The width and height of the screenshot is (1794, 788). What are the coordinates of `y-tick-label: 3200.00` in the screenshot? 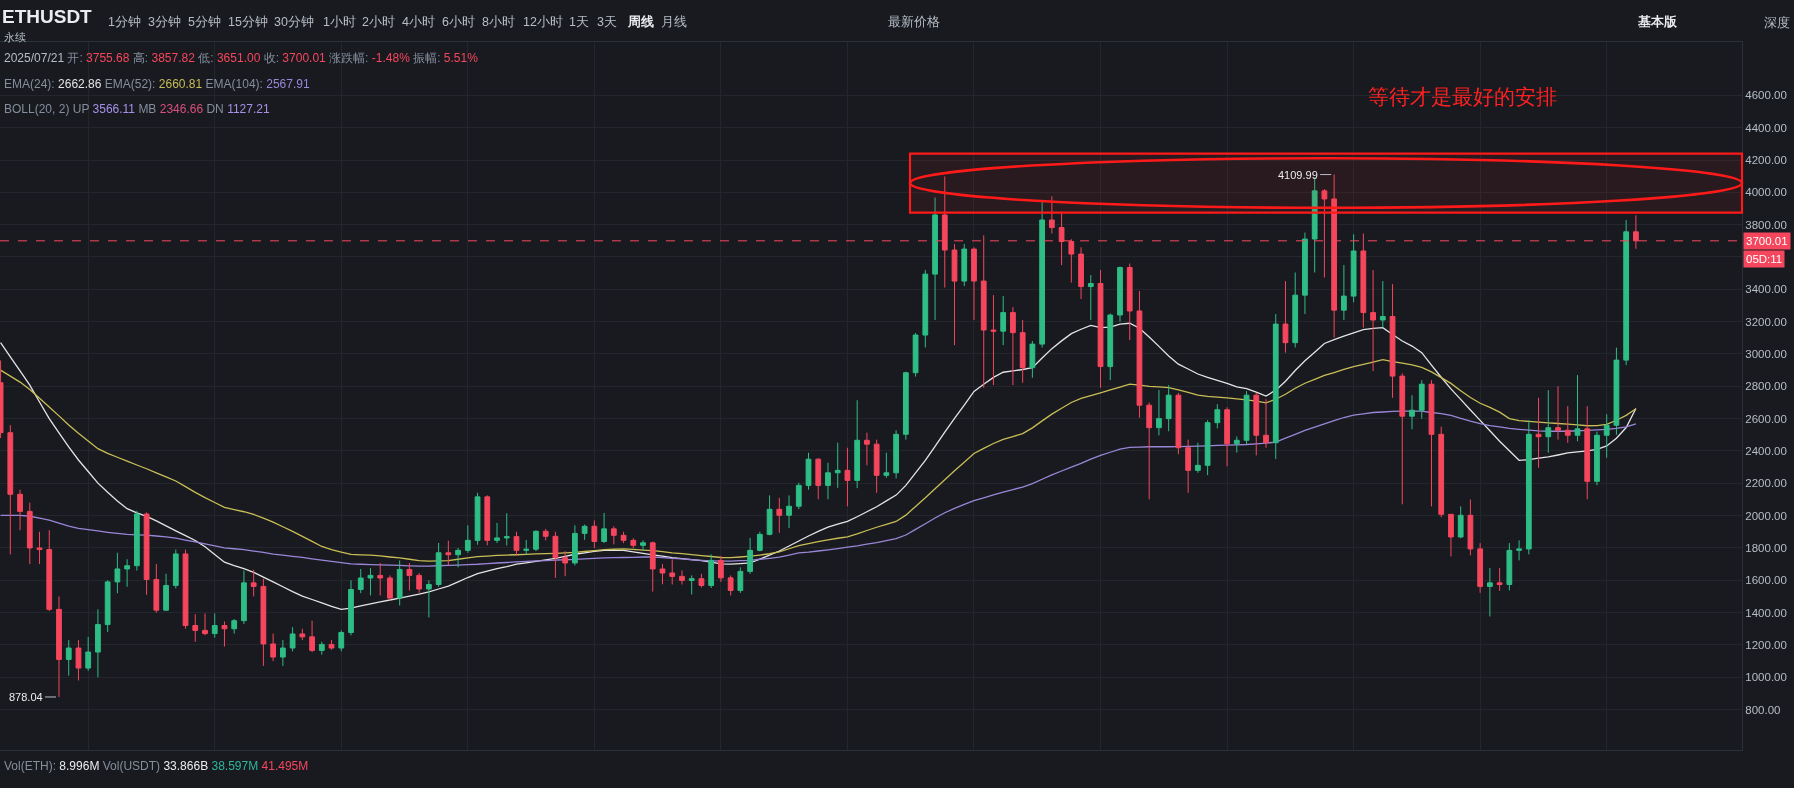 It's located at (1766, 321).